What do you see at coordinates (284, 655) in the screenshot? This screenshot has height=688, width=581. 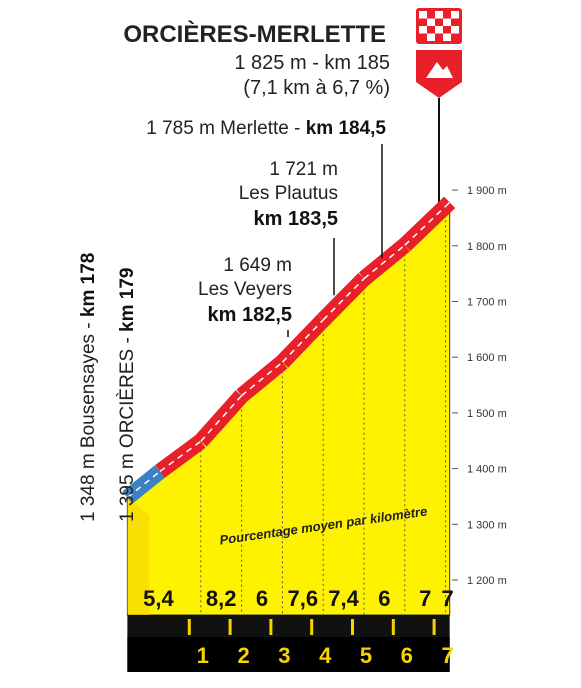 I see `km-marker-label: 3` at bounding box center [284, 655].